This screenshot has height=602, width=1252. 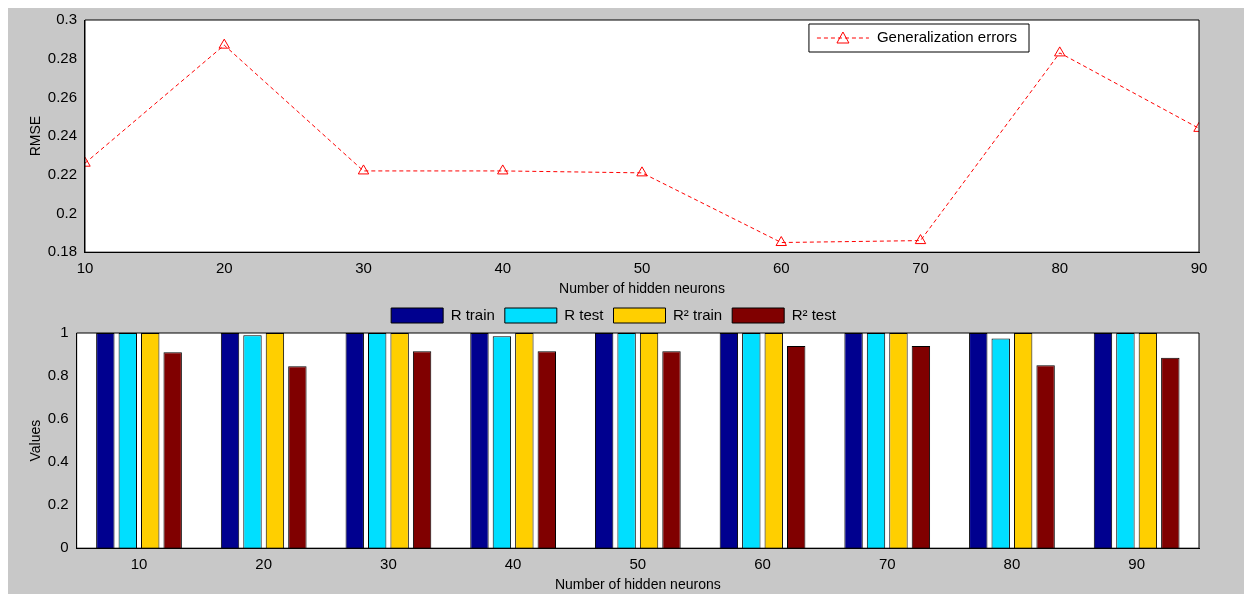 I want to click on y-tick-label: 0.26, so click(x=62, y=96).